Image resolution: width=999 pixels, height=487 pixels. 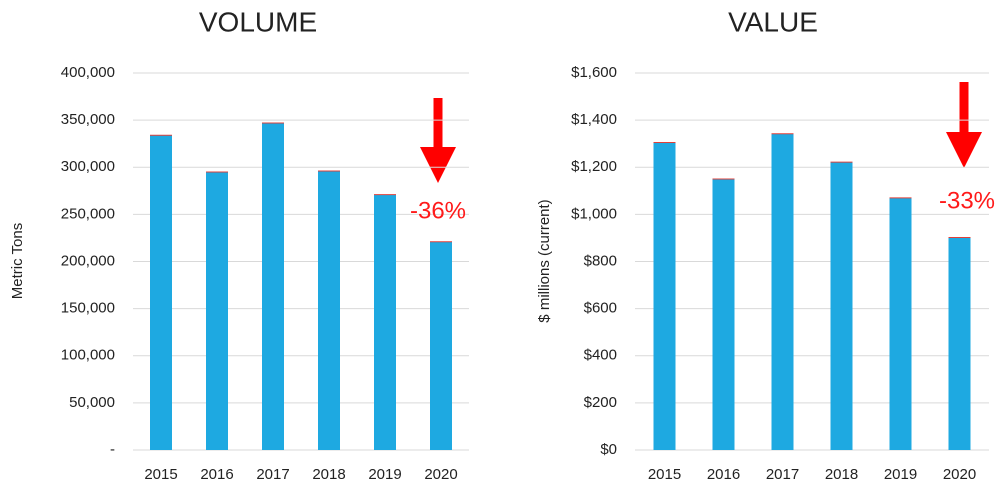 What do you see at coordinates (594, 119) in the screenshot?
I see `y-tick-label: $1,400` at bounding box center [594, 119].